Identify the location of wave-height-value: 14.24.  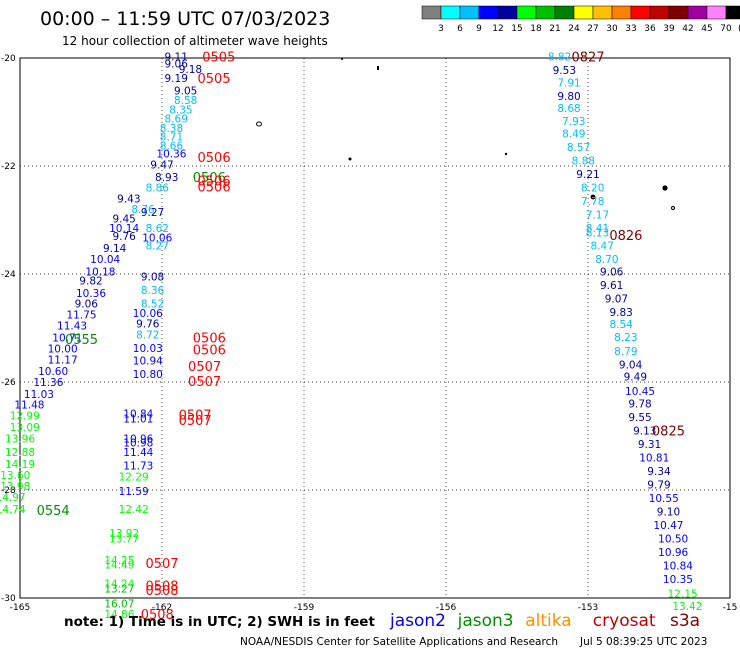
(119, 584).